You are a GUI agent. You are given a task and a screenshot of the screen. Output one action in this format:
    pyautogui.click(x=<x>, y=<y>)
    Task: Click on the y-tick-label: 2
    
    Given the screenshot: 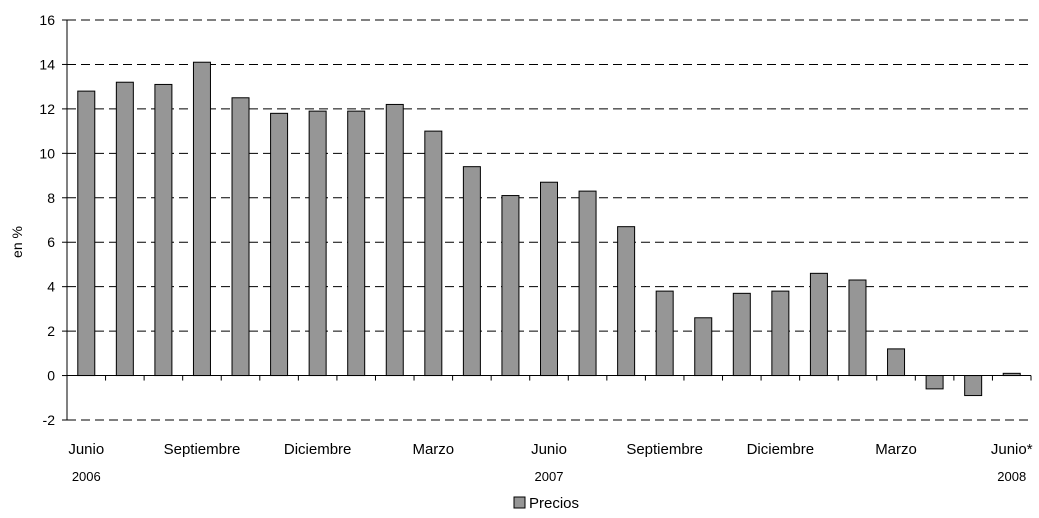 What is the action you would take?
    pyautogui.click(x=51, y=331)
    